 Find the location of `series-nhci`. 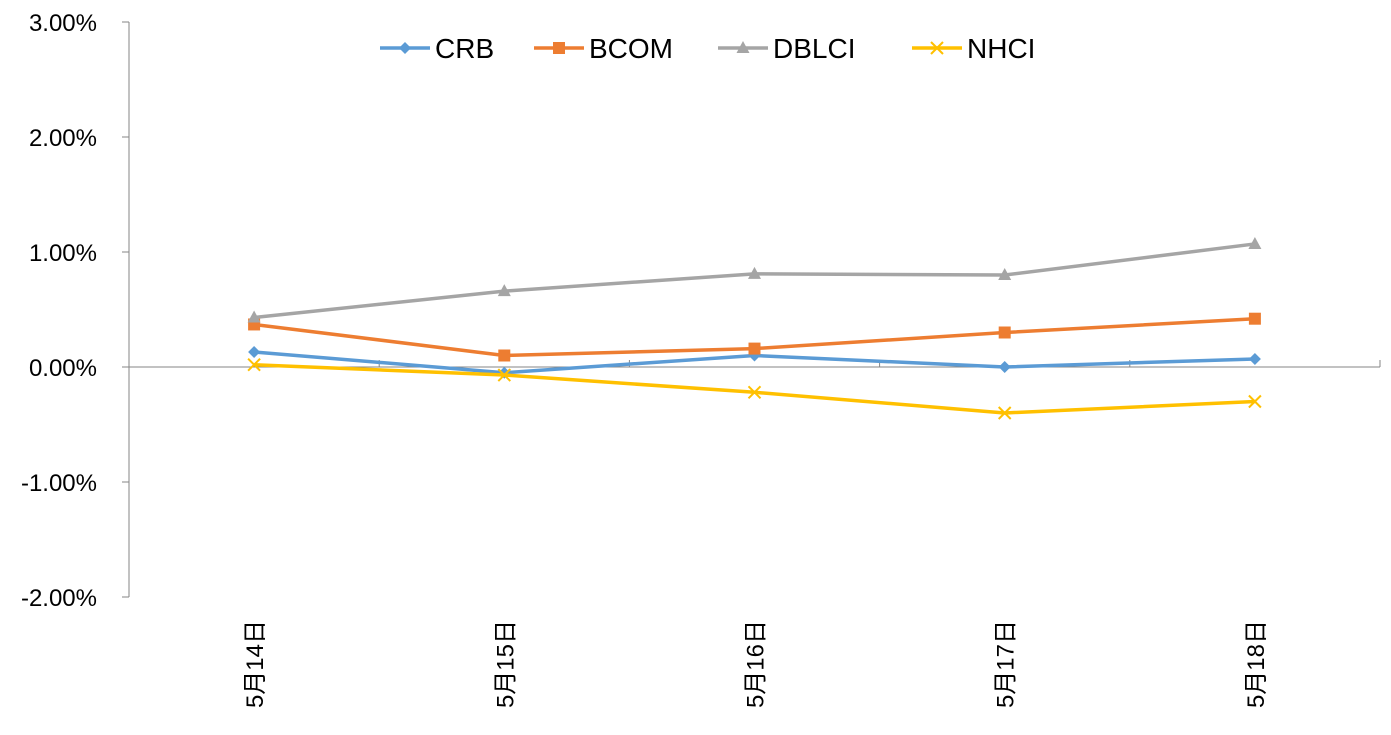

series-nhci is located at coordinates (754, 388).